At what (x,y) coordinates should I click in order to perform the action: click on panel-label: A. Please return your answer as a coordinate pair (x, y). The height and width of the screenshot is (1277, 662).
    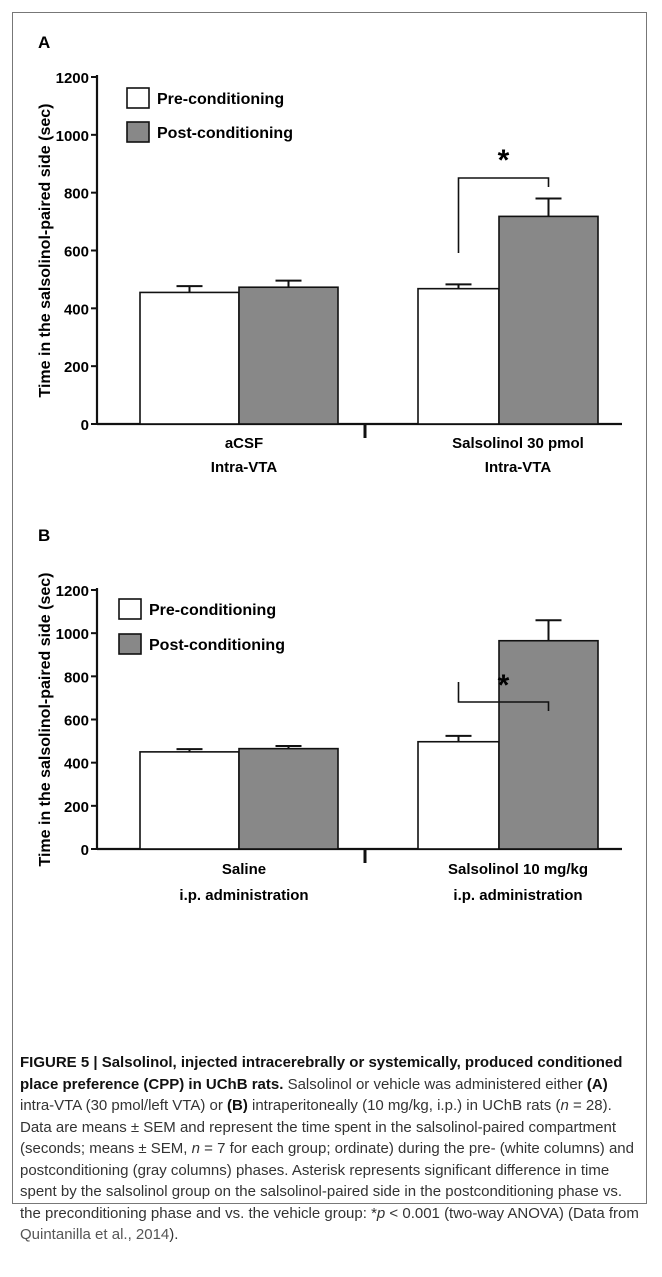
    Looking at the image, I should click on (44, 42).